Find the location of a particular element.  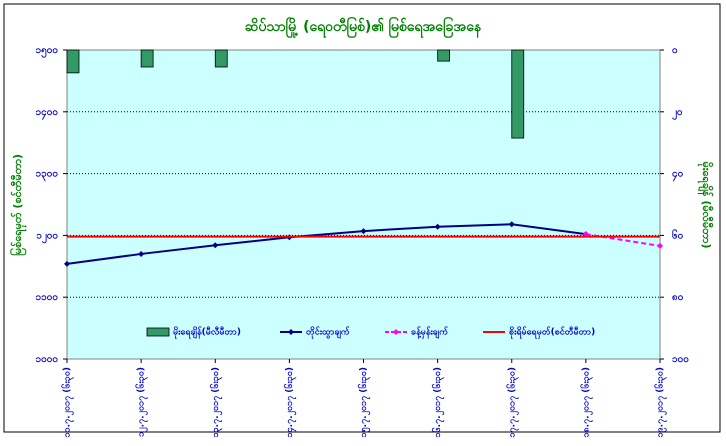

legend-label: ခန့်မှန်းချက် is located at coordinates (430, 333).